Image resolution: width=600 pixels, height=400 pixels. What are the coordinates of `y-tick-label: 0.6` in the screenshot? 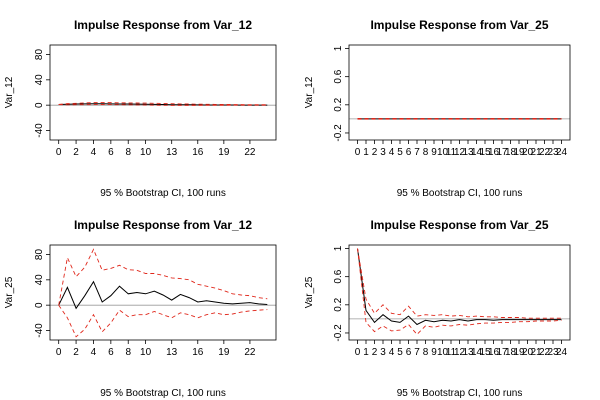 It's located at (338, 276).